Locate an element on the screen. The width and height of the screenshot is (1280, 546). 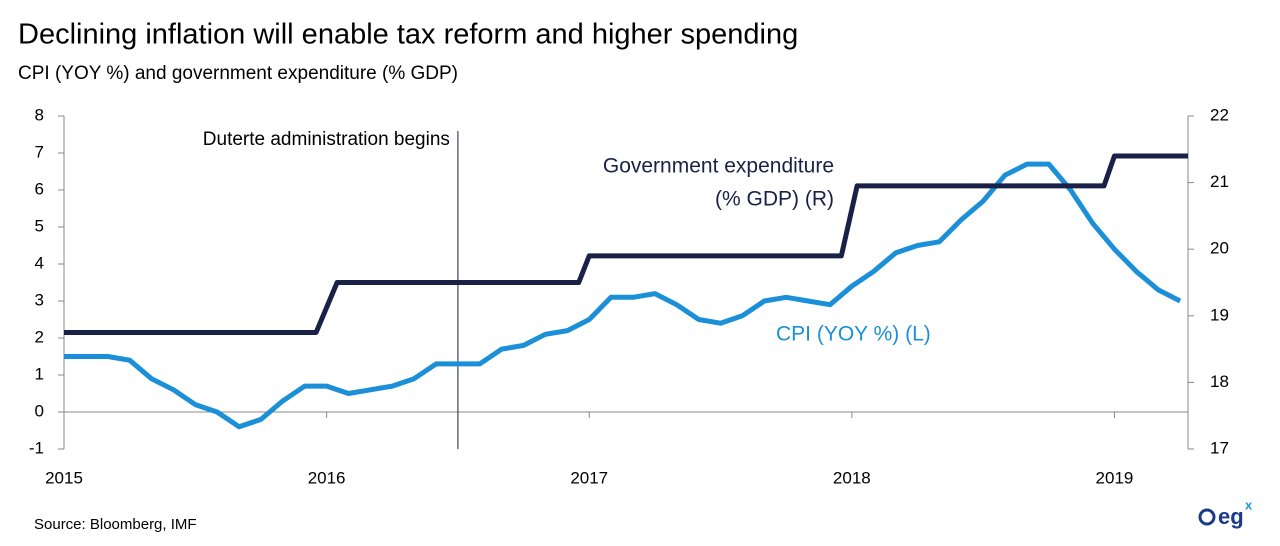
y-tick-label: 8 is located at coordinates (39, 114).